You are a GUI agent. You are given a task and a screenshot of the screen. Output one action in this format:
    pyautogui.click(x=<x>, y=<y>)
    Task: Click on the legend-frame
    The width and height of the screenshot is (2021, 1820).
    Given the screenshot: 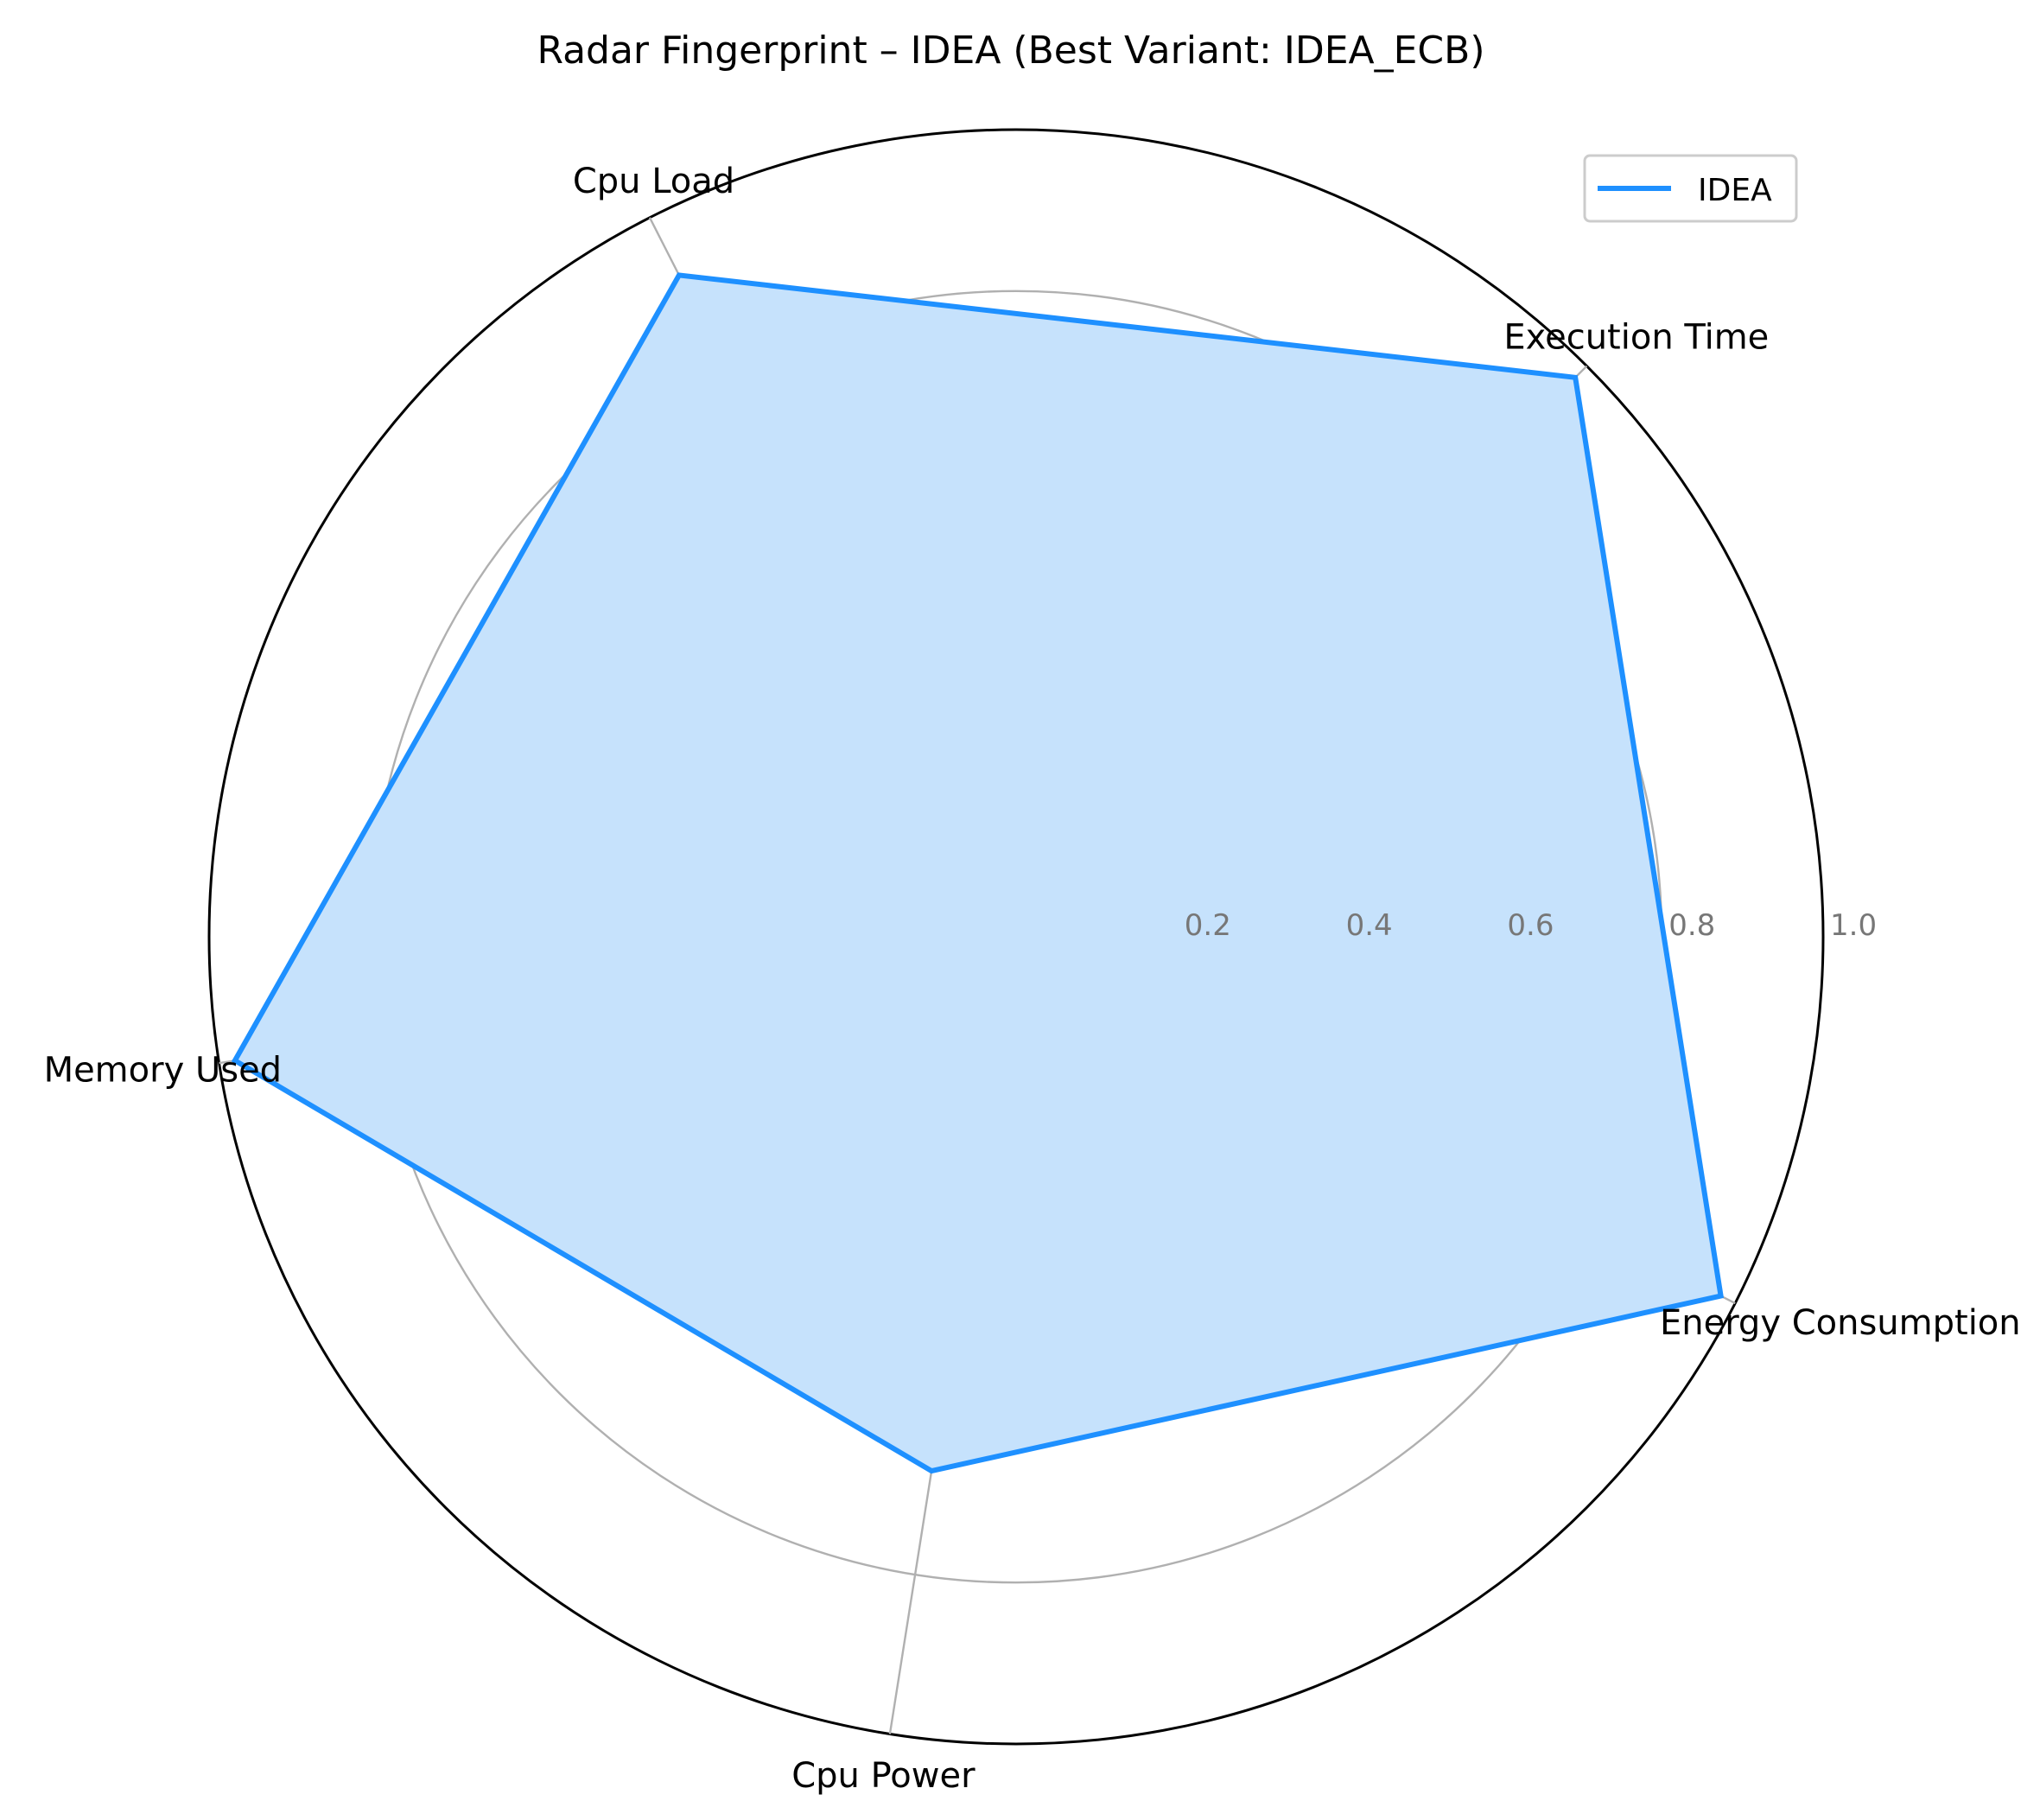 What is the action you would take?
    pyautogui.click(x=1690, y=188)
    